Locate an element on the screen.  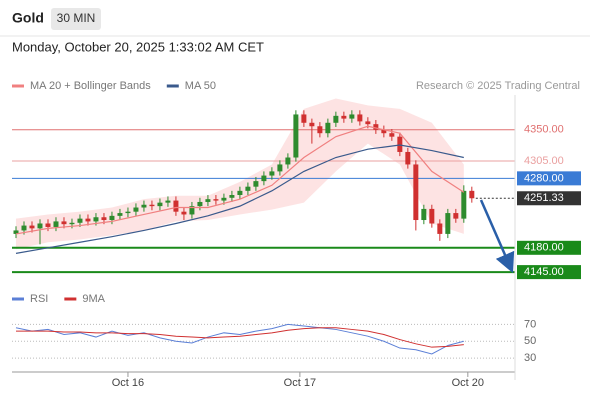
level-label: 4145.00 is located at coordinates (544, 272).